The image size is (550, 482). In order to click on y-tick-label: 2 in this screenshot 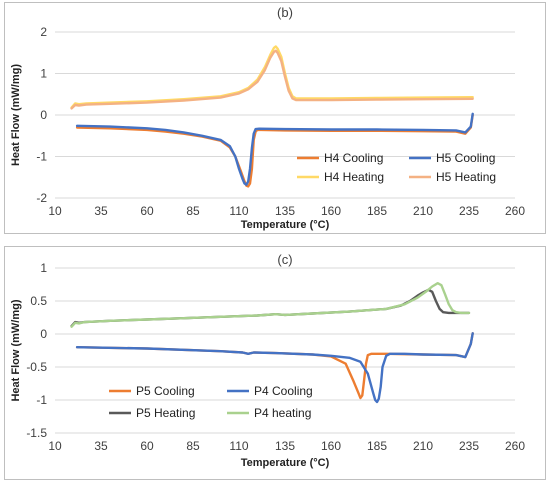, I will do `click(43, 32)`.